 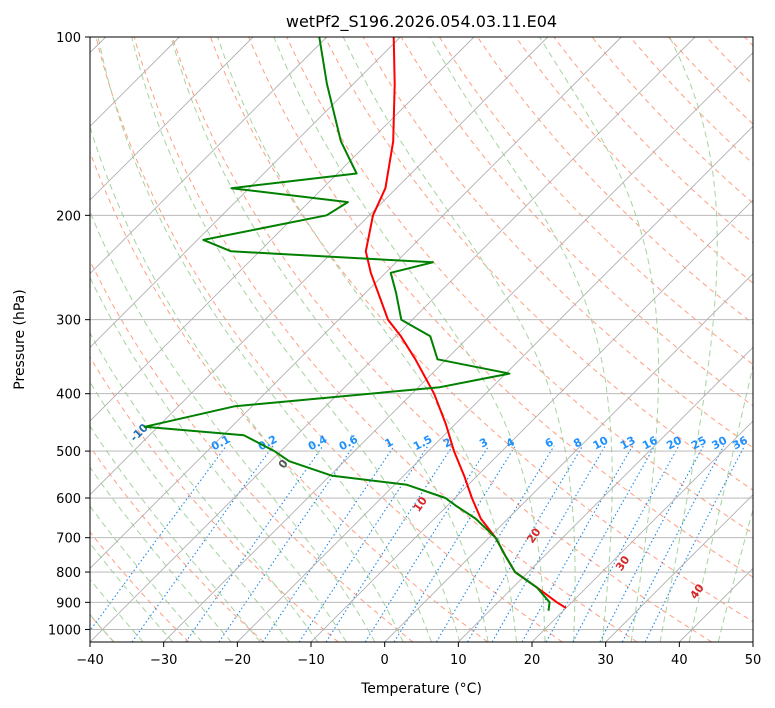 I want to click on dry-adiabat-label: -30, so click(x=1, y=377).